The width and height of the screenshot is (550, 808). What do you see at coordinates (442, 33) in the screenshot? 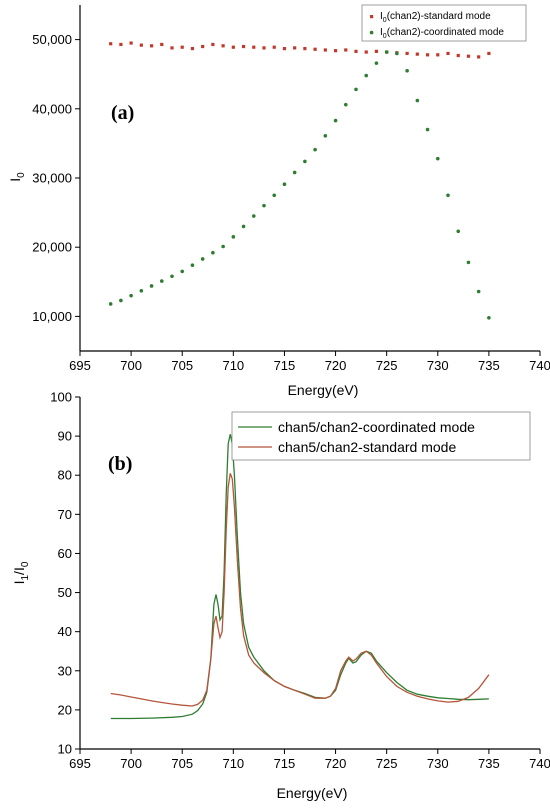
I see `legend-entry: I0(chan2)-coordinated mode` at bounding box center [442, 33].